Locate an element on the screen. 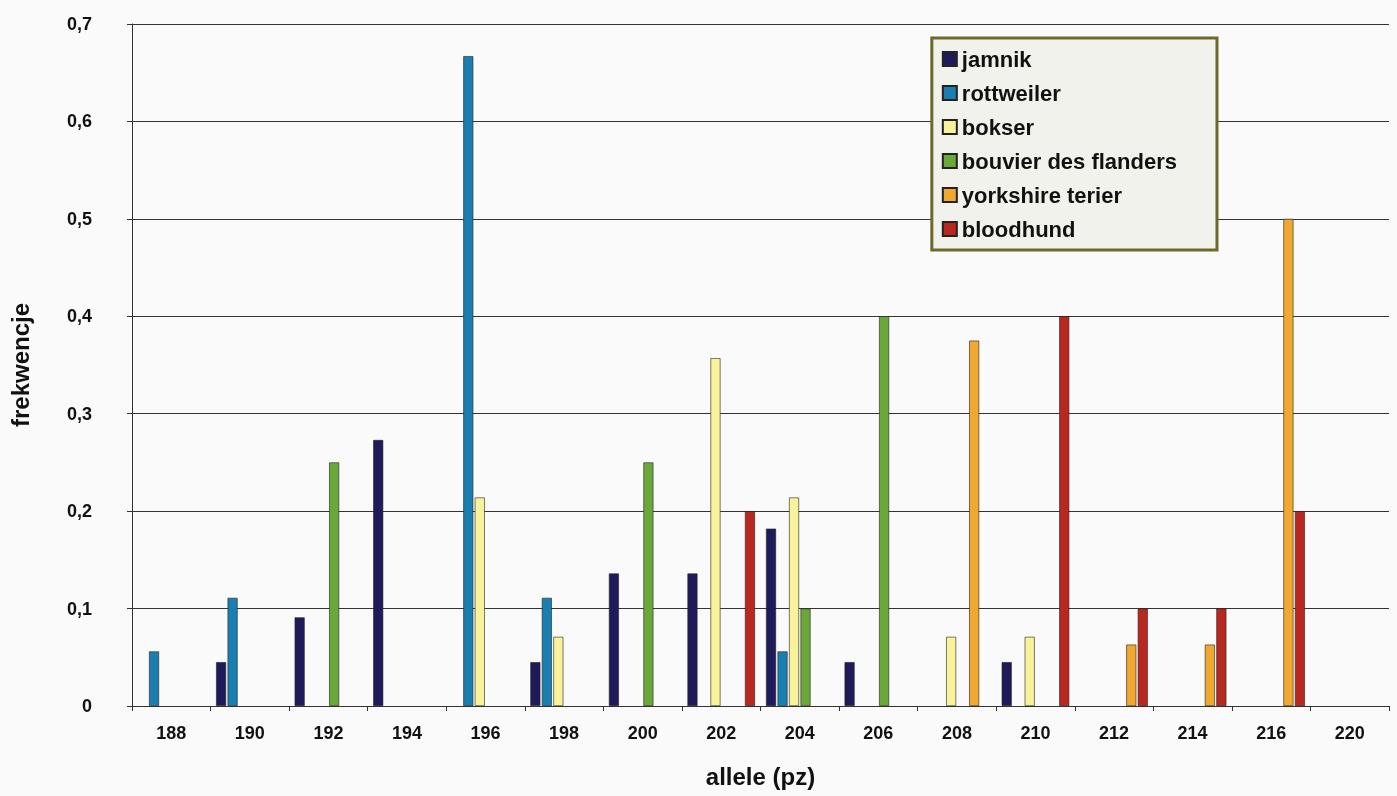  y-tick-label: 0,3 is located at coordinates (79, 413).